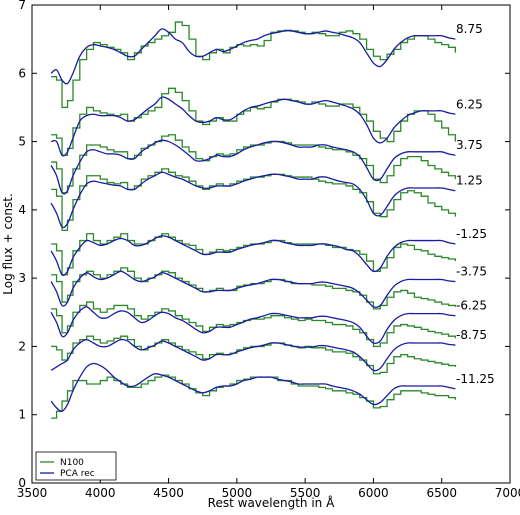 This screenshot has height=515, width=520. I want to click on series-line-n100--11_25, so click(254, 396).